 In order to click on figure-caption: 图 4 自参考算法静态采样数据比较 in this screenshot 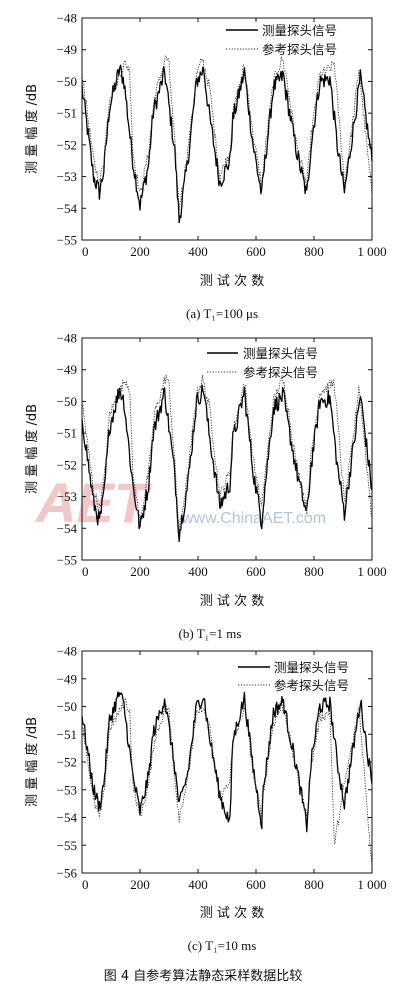, I will do `click(203, 976)`.